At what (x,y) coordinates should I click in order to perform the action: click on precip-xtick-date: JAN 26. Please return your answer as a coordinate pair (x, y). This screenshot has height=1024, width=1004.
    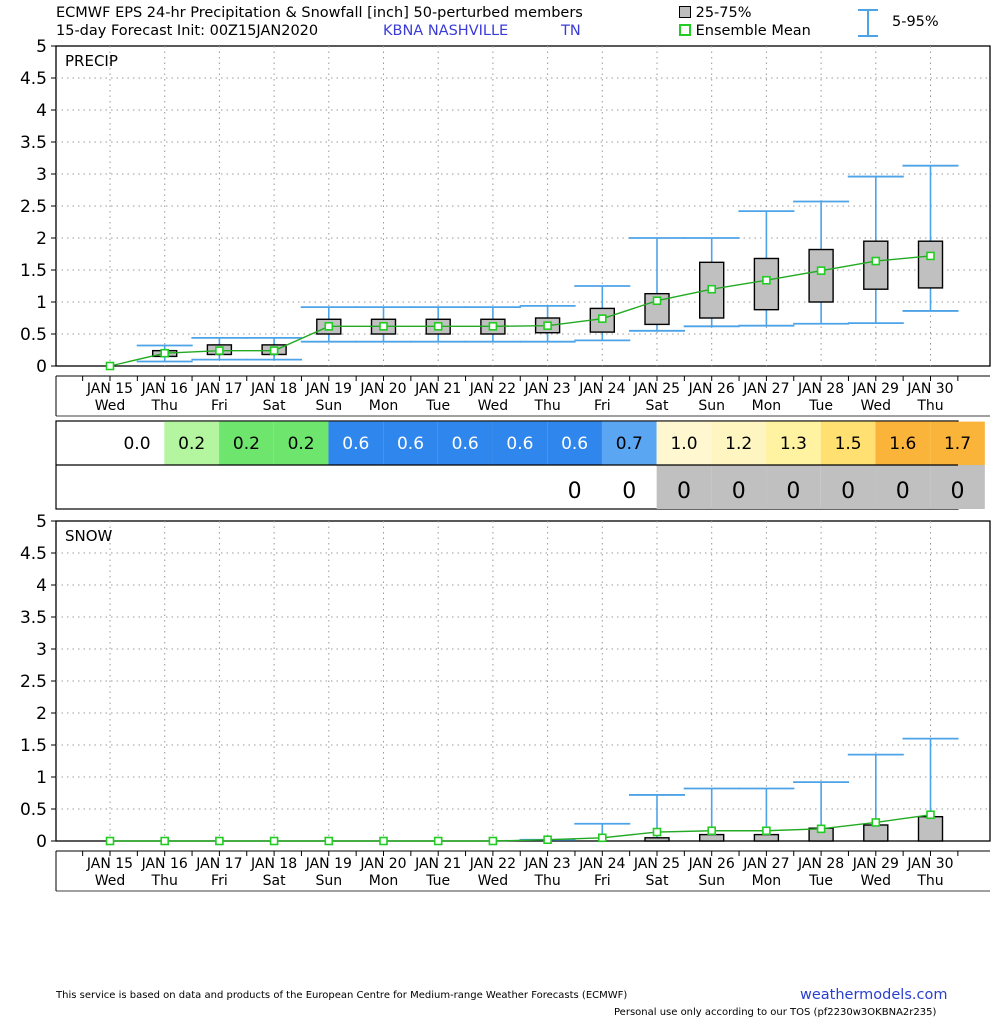
    Looking at the image, I should click on (711, 389).